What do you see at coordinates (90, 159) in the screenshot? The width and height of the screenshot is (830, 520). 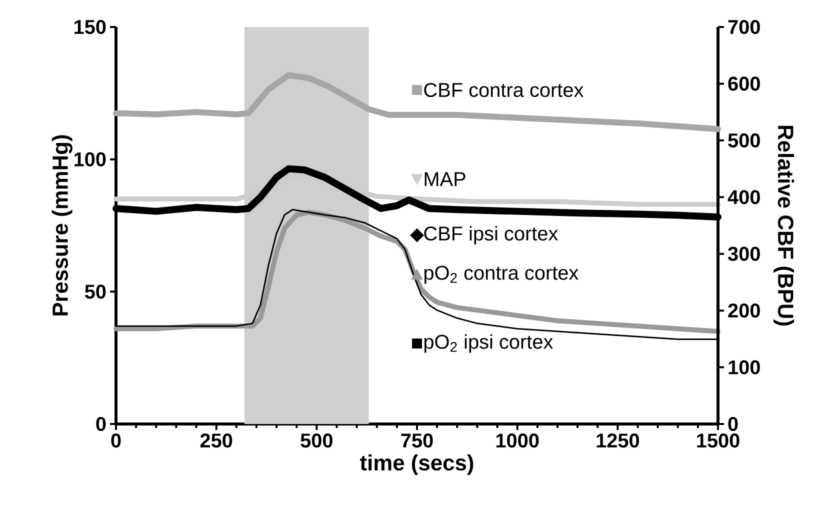 I see `y-tick-label: 100` at bounding box center [90, 159].